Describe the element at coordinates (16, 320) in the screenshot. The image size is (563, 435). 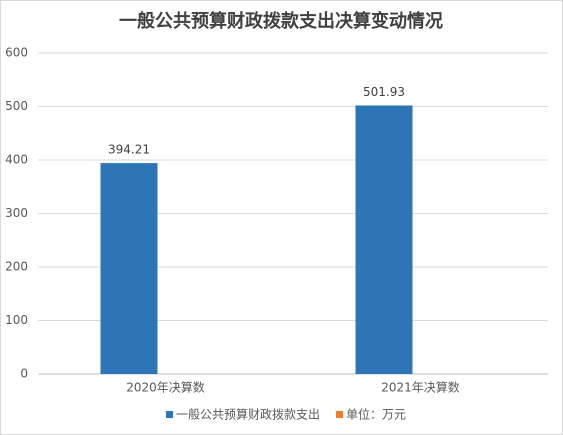
I see `y-tick-label: 100` at that location.